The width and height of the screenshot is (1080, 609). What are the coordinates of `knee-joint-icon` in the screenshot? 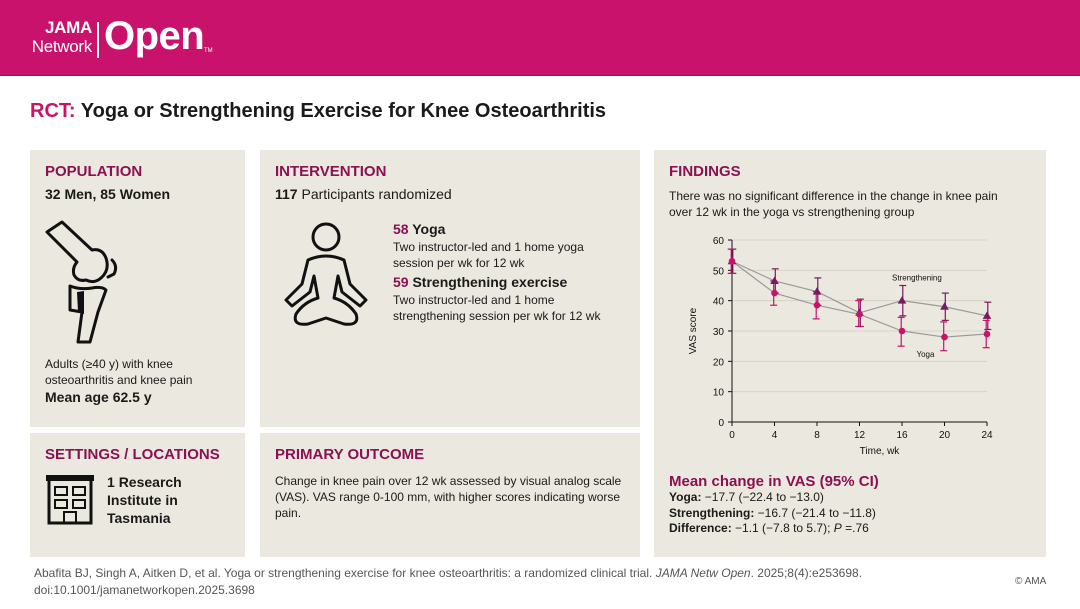 It's located at (81, 282).